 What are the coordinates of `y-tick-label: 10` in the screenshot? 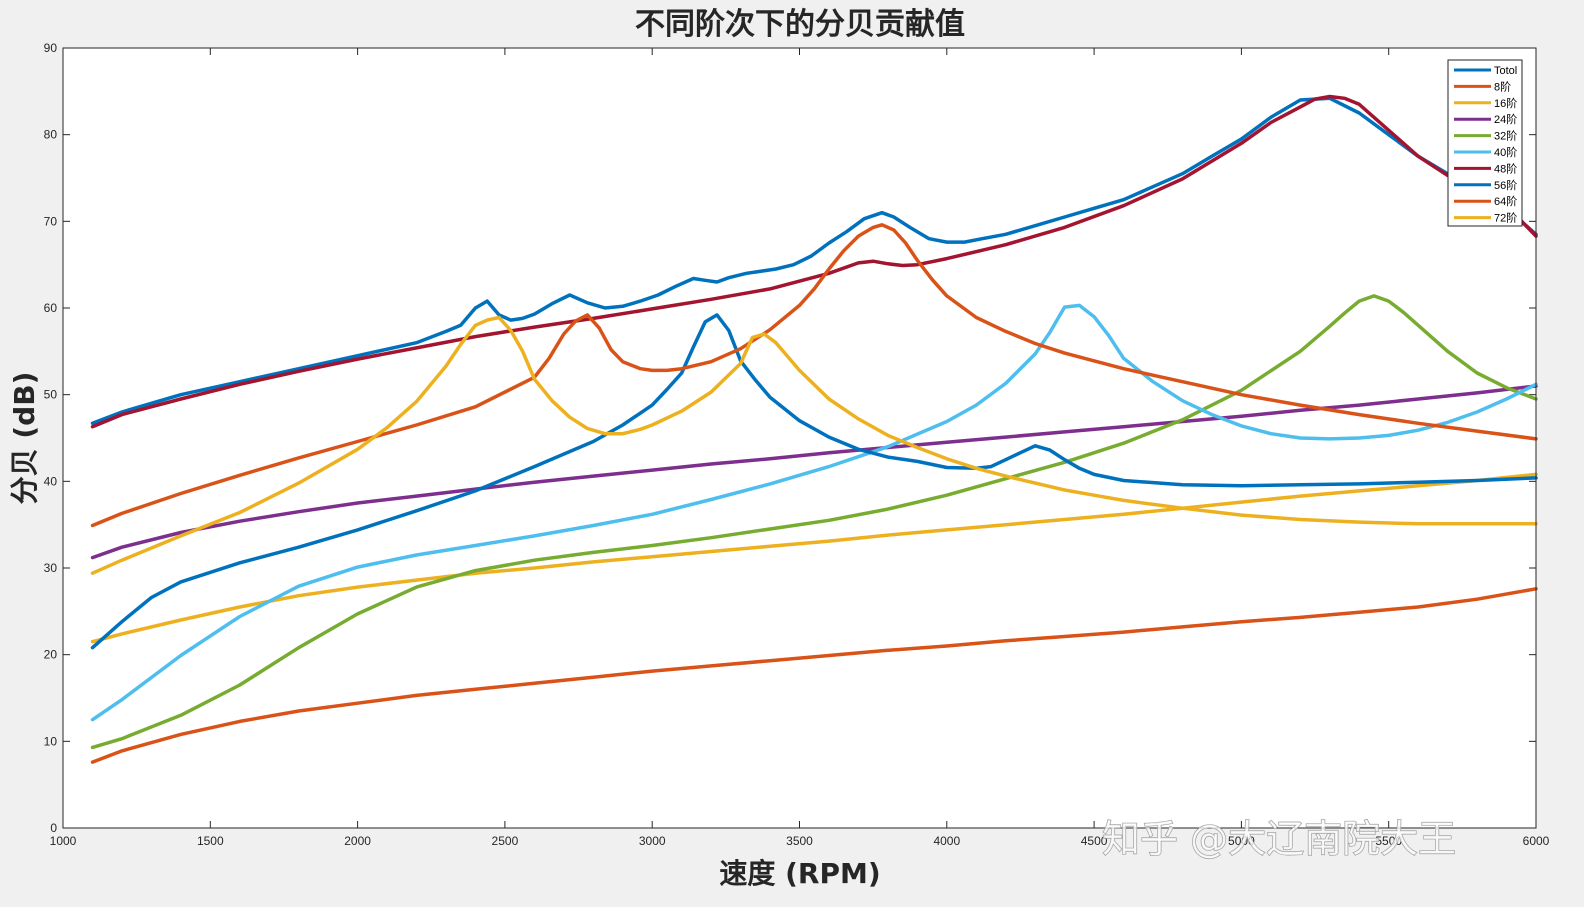 It's located at (51, 741).